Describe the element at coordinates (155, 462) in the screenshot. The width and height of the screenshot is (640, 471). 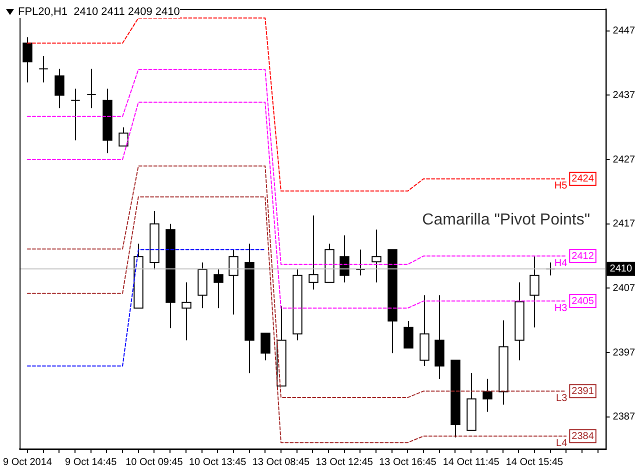
I see `x-tick-label: 10 Oct 09:45` at that location.